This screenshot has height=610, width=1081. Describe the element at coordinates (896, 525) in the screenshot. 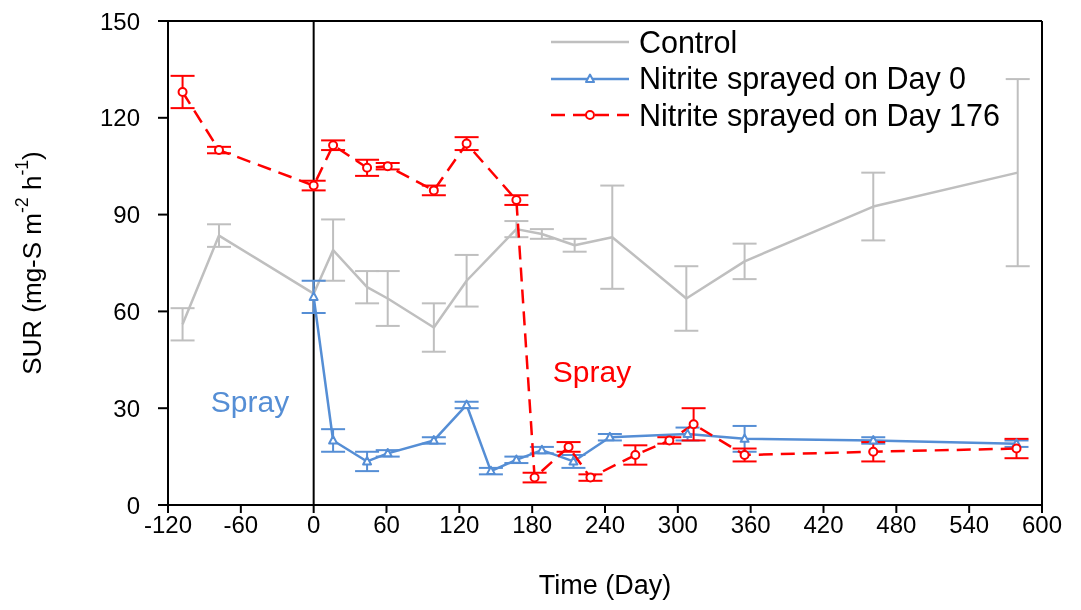

I see `x-tick-label: 480` at that location.